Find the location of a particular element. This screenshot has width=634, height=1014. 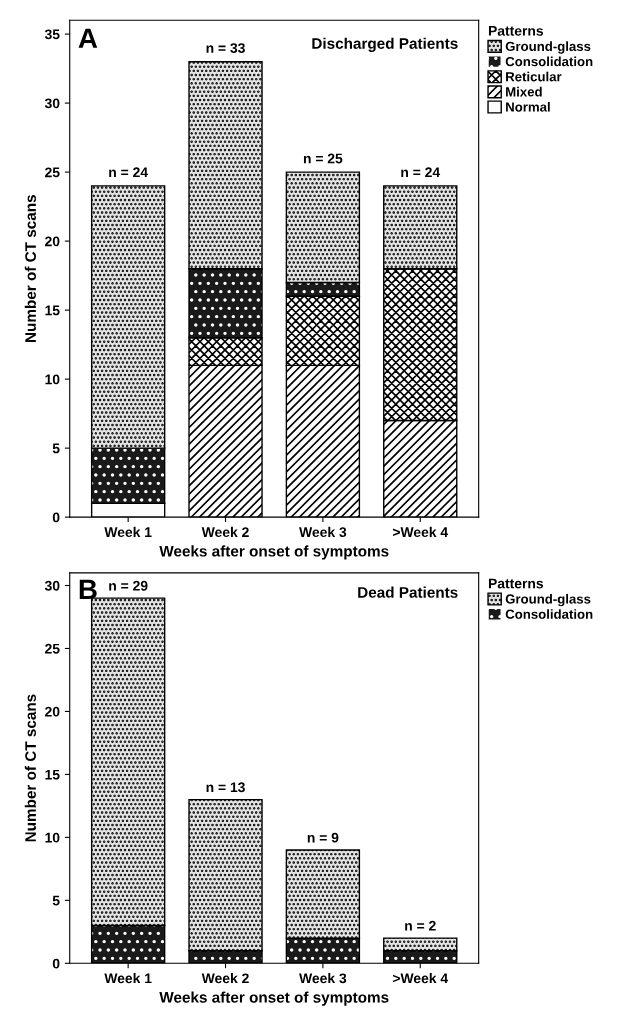

total-label: n = 2 is located at coordinates (420, 925).